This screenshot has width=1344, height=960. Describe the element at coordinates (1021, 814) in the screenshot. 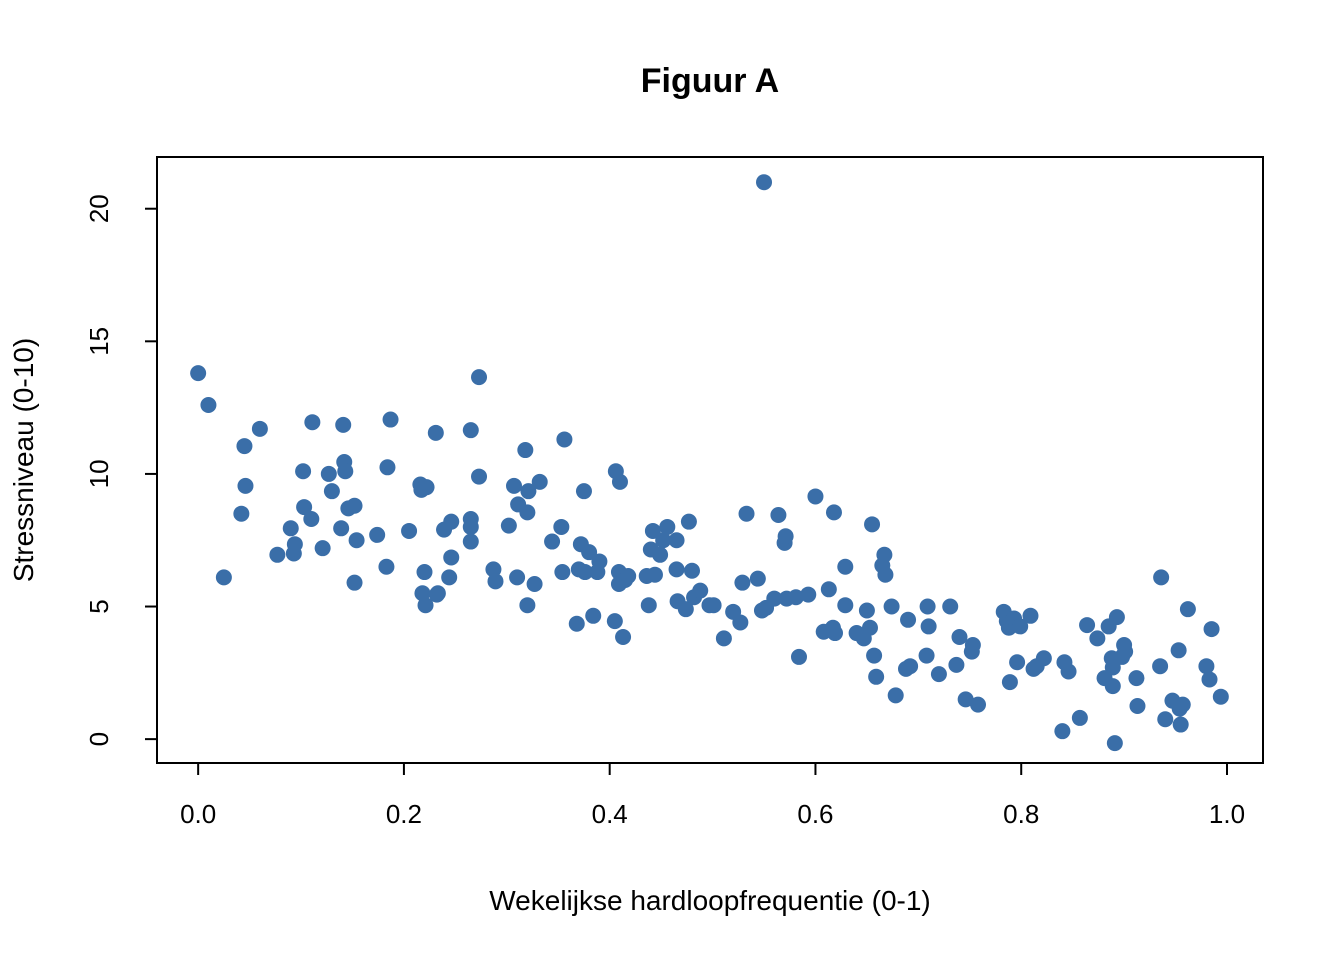

I see `x-tick-label: 0.8` at that location.